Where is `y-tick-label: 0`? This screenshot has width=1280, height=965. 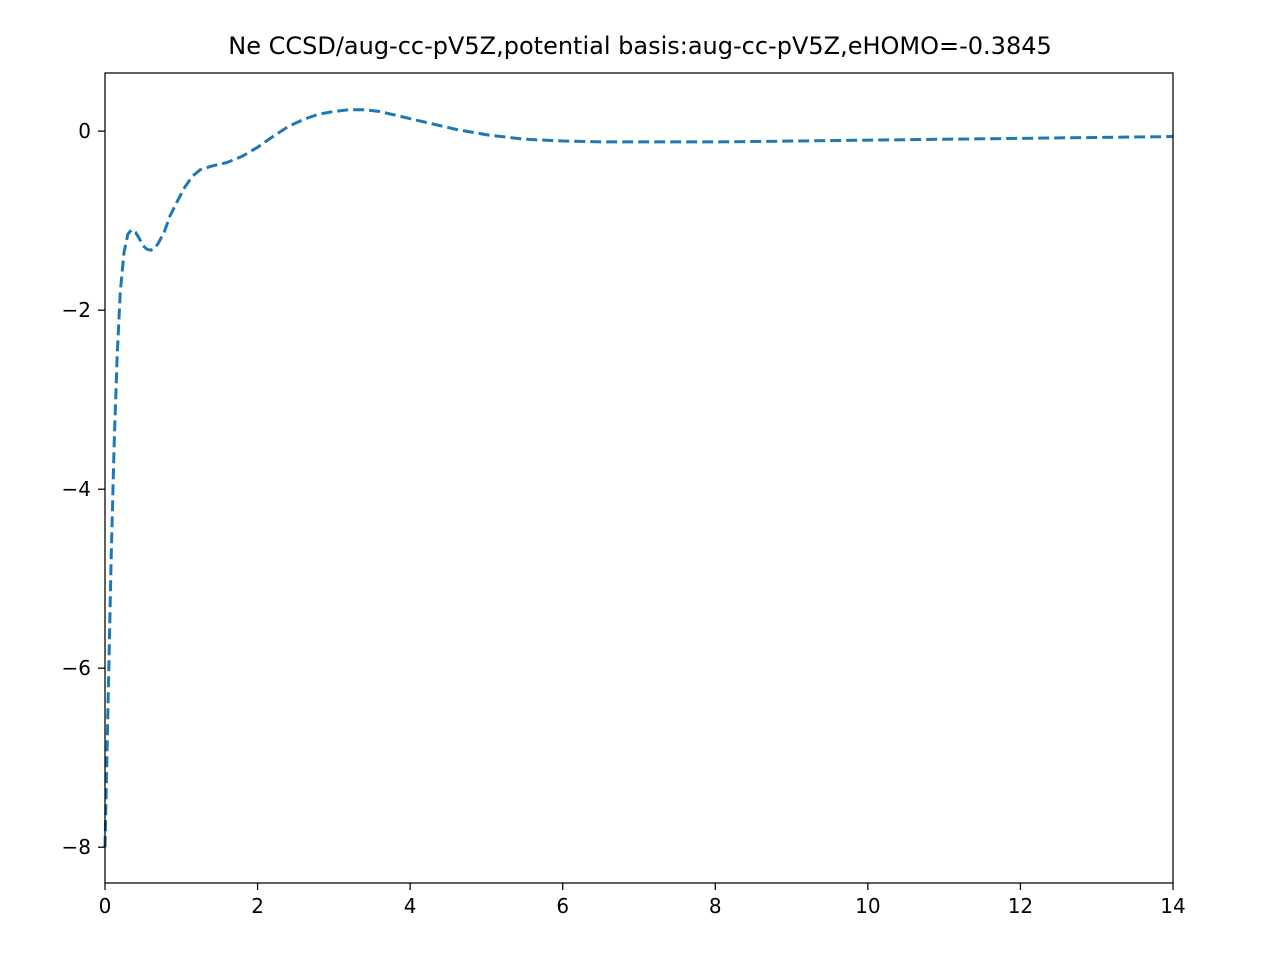 y-tick-label: 0 is located at coordinates (84, 131).